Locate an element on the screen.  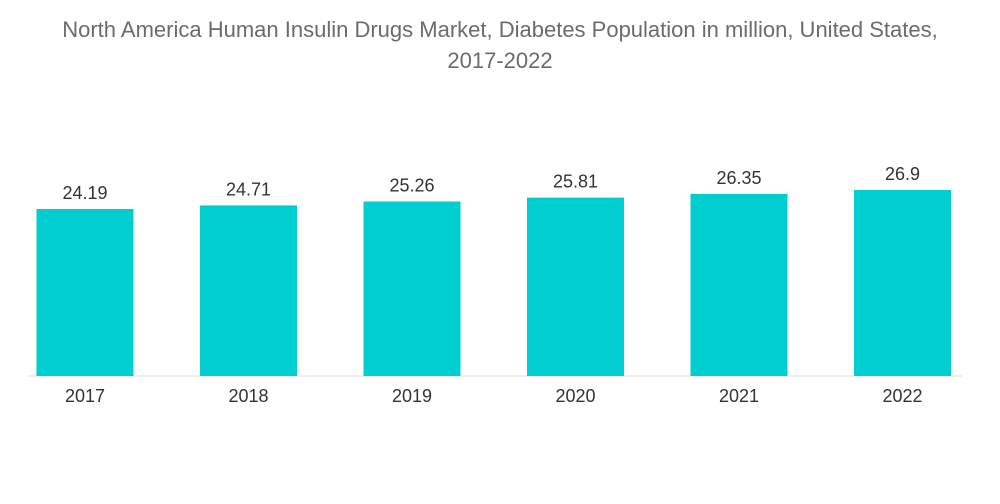
x-tick-label-2020: 2020 is located at coordinates (575, 396).